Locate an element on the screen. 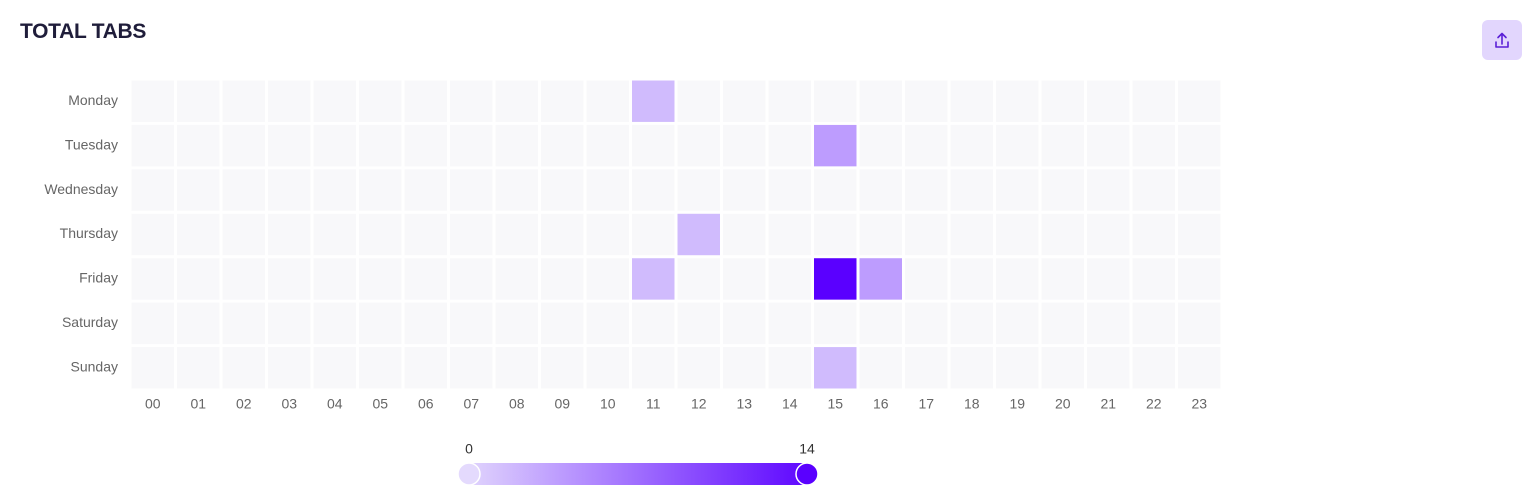 This screenshot has height=500, width=1532. x-tick-label: 12 is located at coordinates (699, 404).